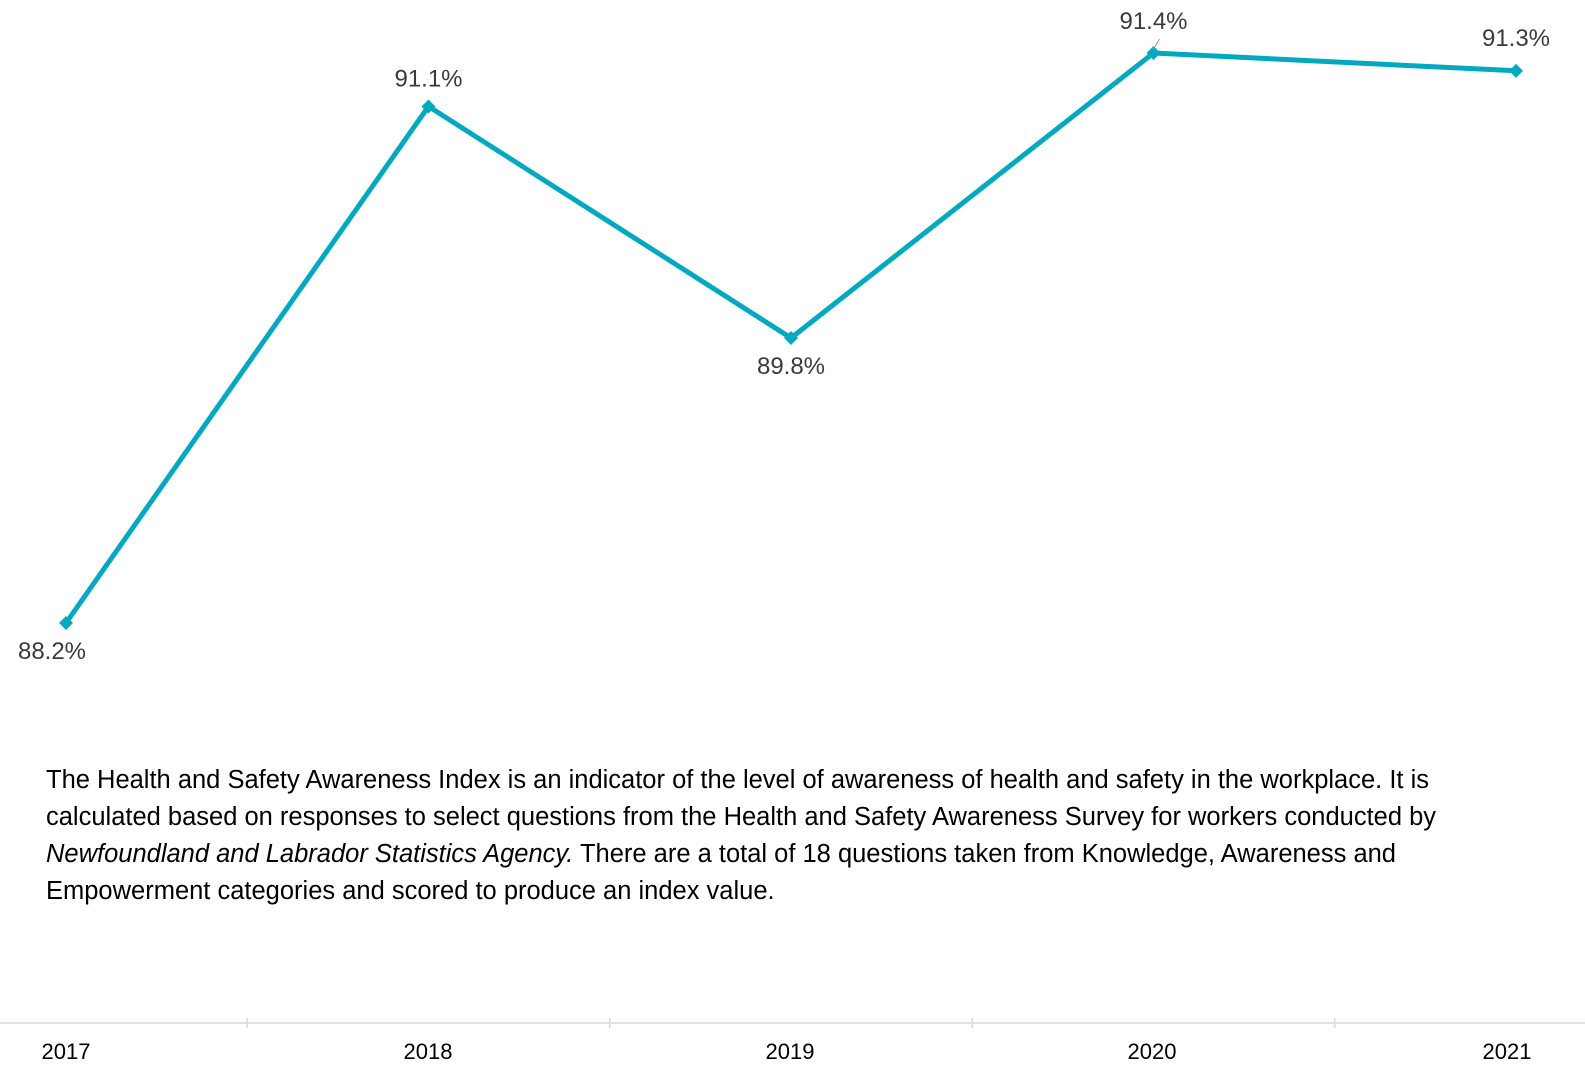 This screenshot has height=1074, width=1585. What do you see at coordinates (791, 366) in the screenshot?
I see `data-label-2019: 89.8%` at bounding box center [791, 366].